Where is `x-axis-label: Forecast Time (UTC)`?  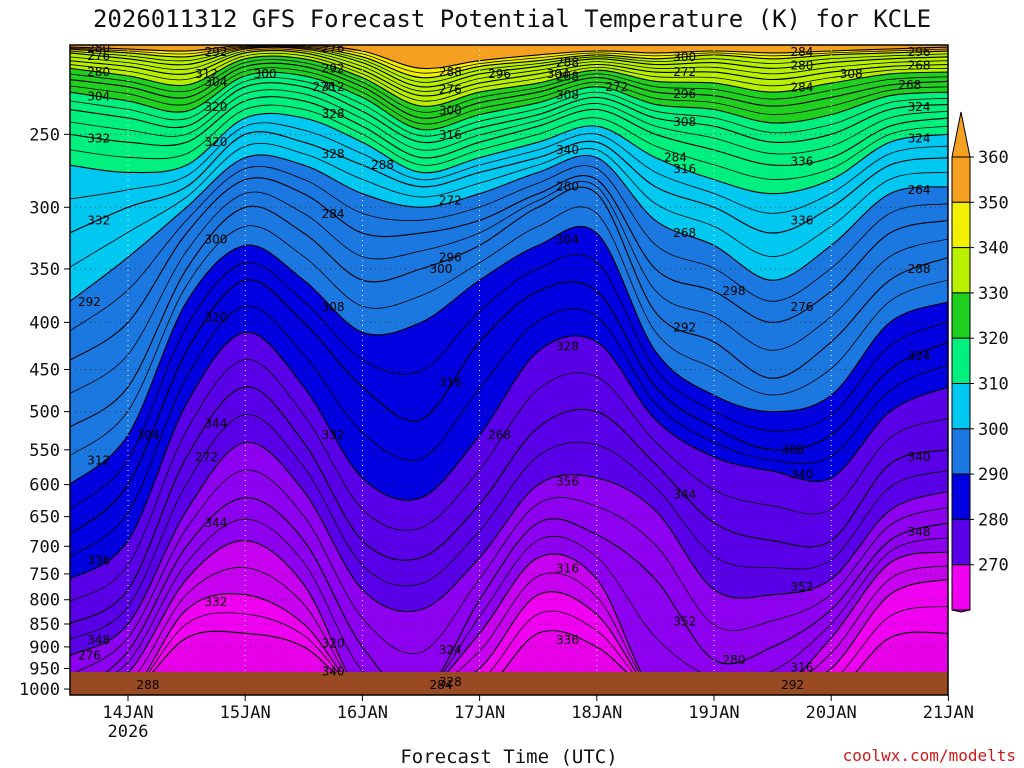 x-axis-label: Forecast Time (UTC) is located at coordinates (508, 757).